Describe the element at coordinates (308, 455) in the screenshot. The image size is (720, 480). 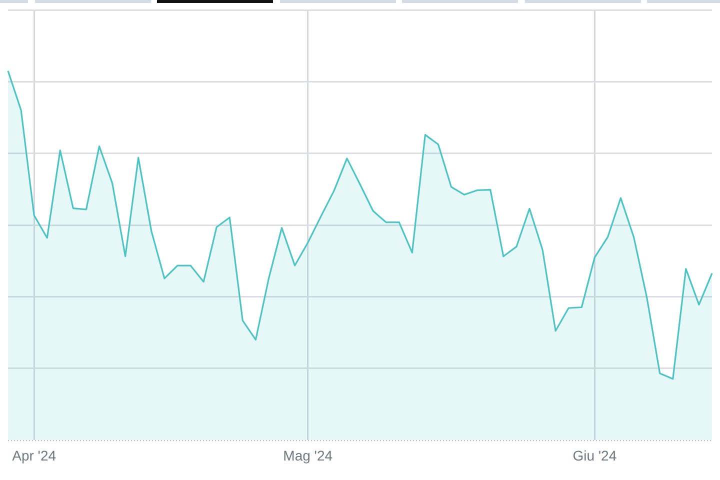
I see `x-tick-label: Mag '24` at that location.